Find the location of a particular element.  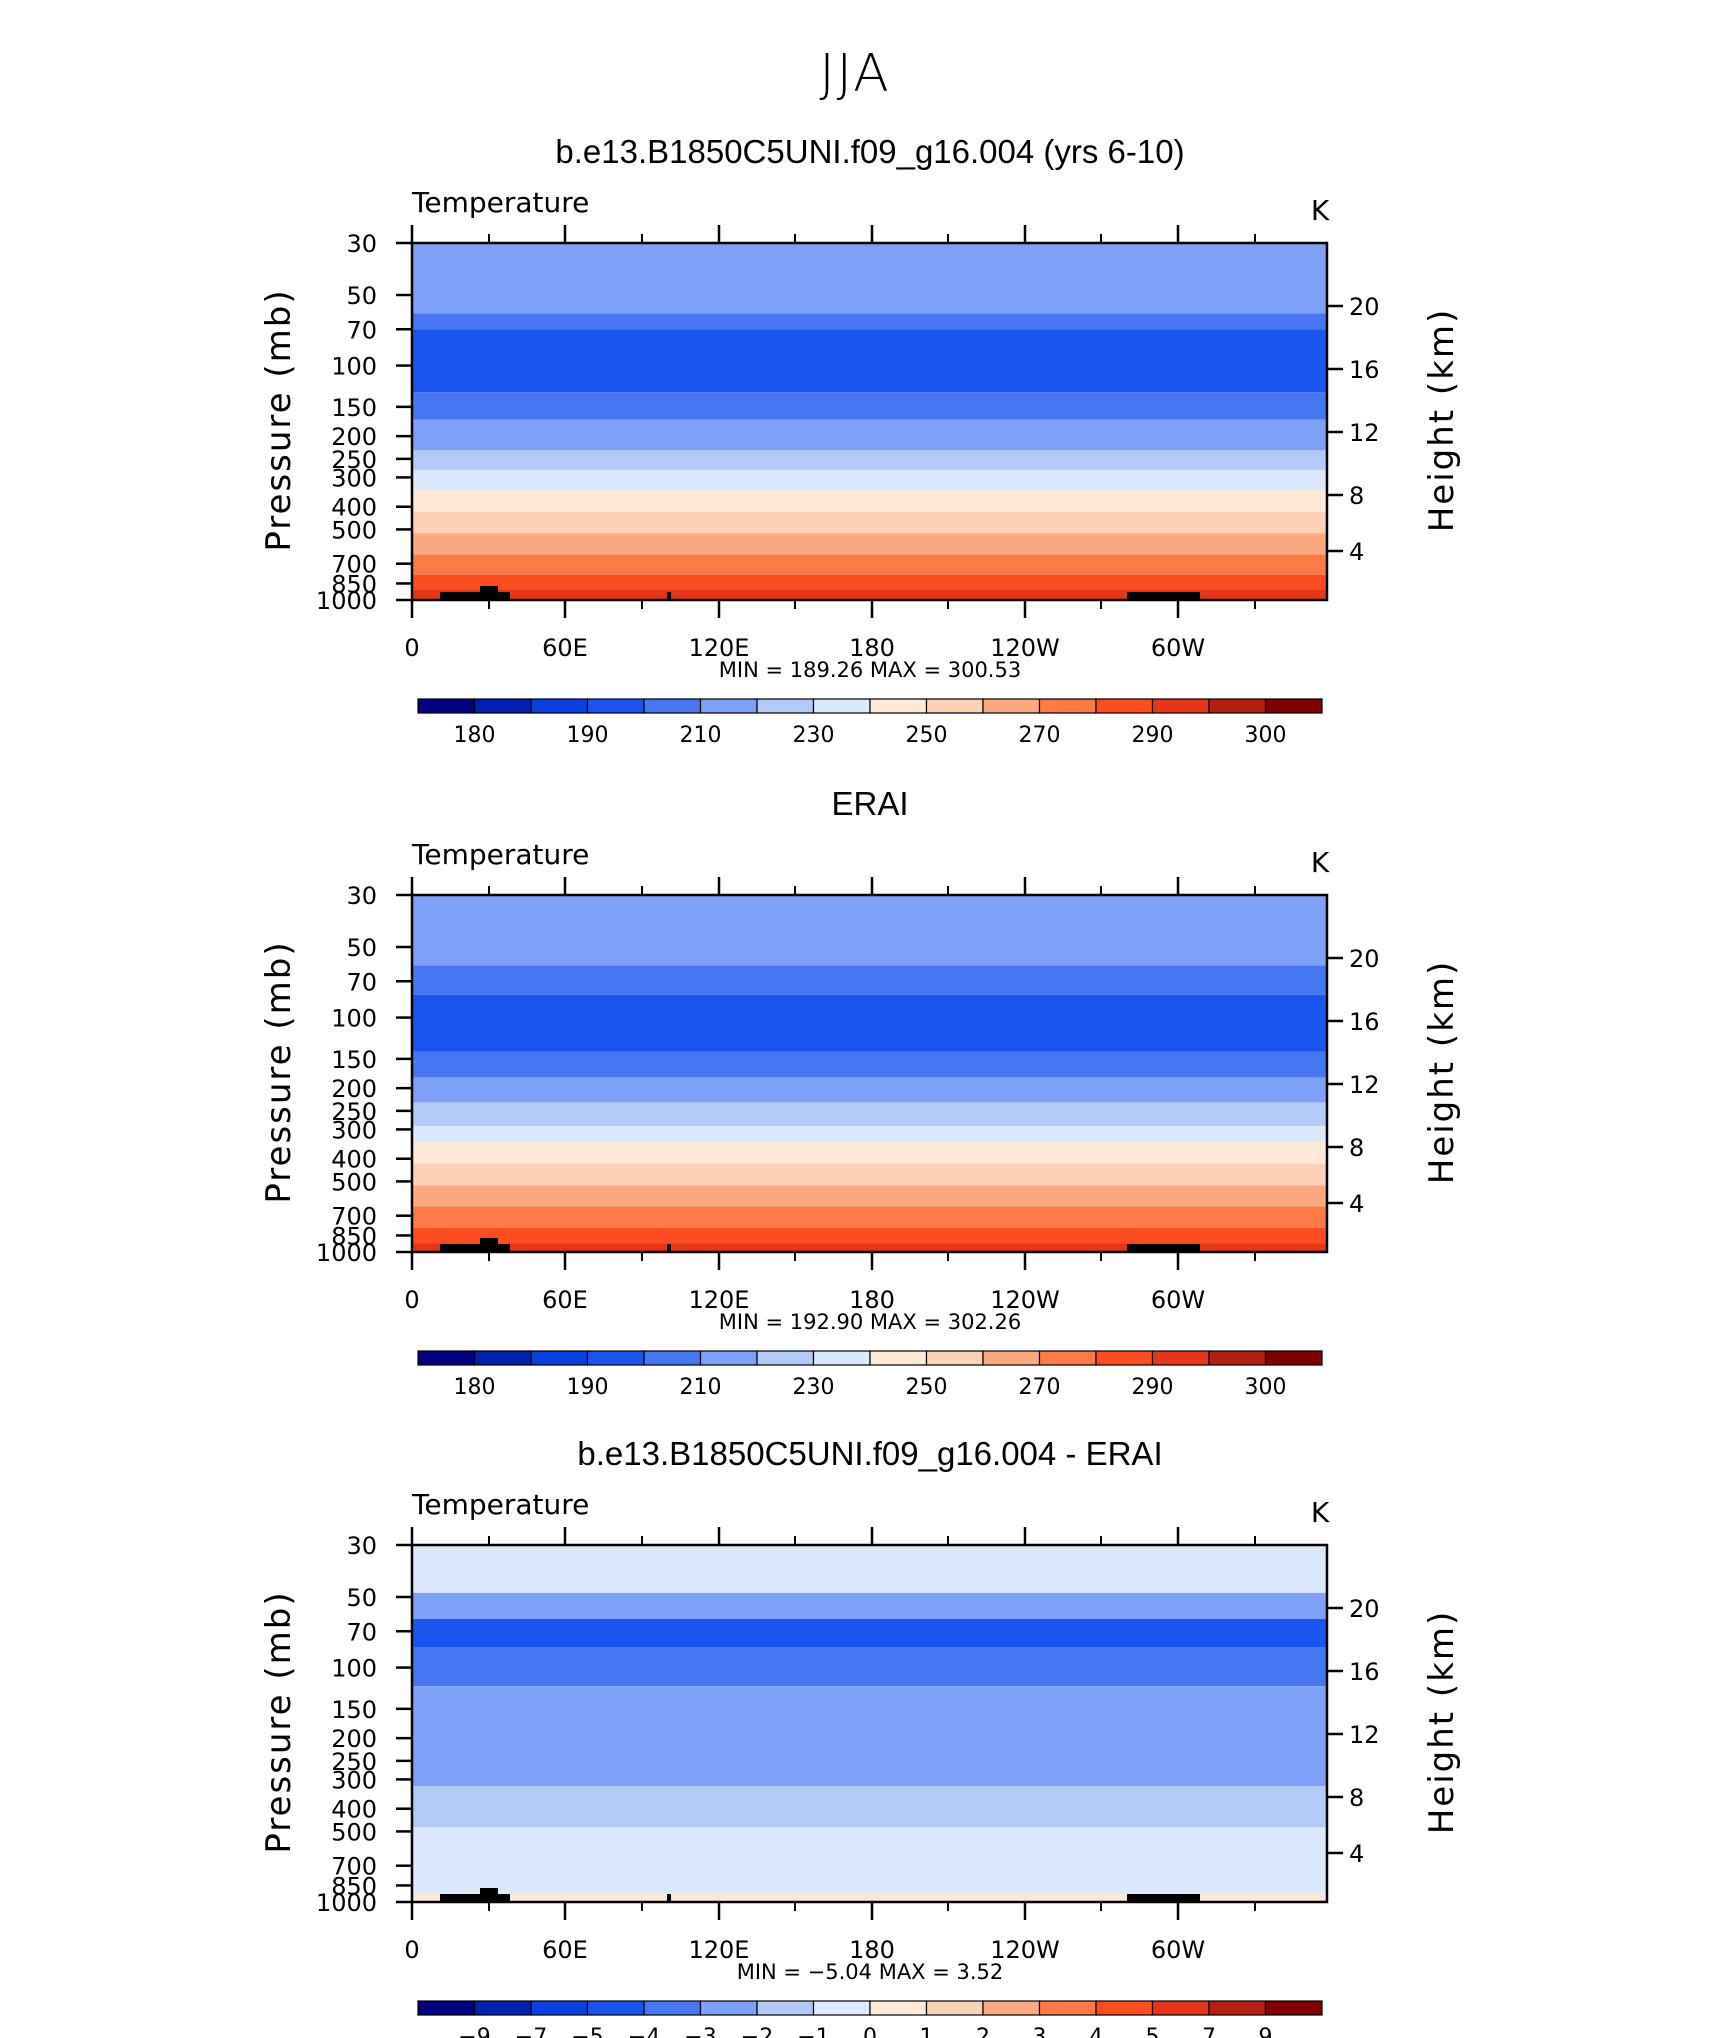

figure-title: JJA is located at coordinates (855, 74).